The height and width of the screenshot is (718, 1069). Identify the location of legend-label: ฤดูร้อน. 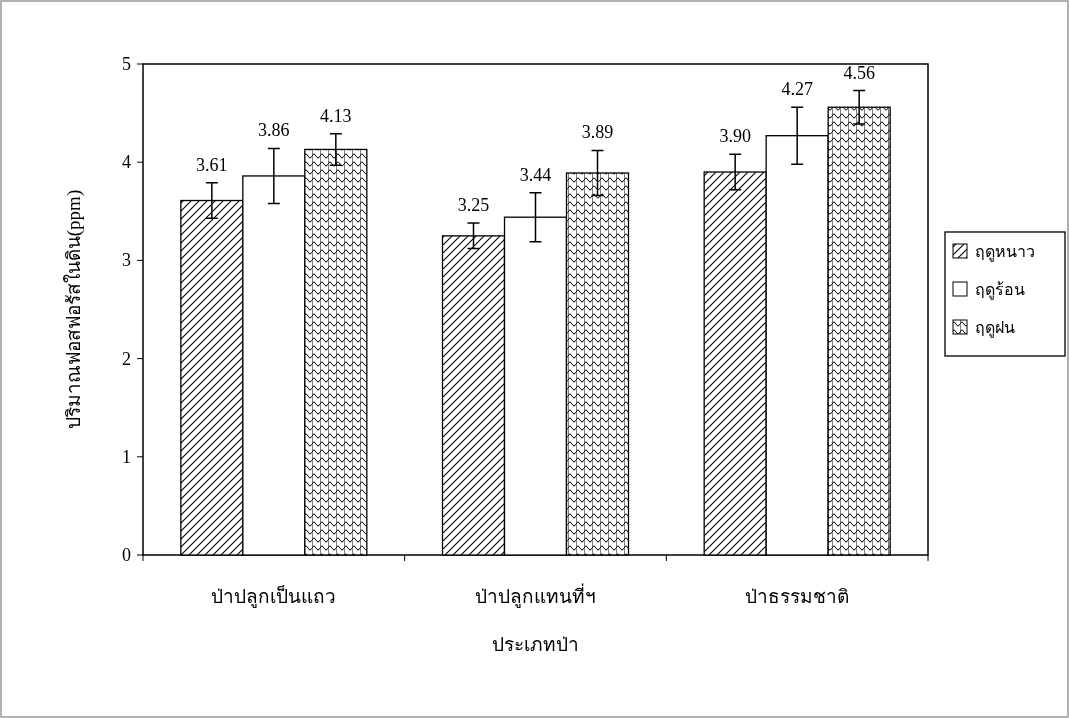
(1000, 290).